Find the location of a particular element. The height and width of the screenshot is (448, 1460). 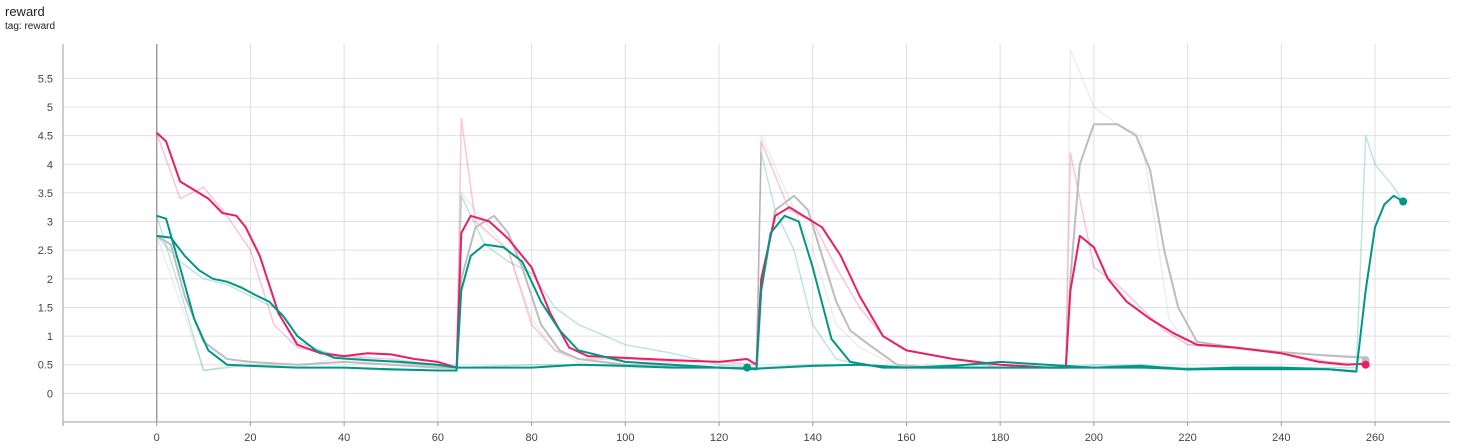

y-tick-label: 1 is located at coordinates (50, 337).